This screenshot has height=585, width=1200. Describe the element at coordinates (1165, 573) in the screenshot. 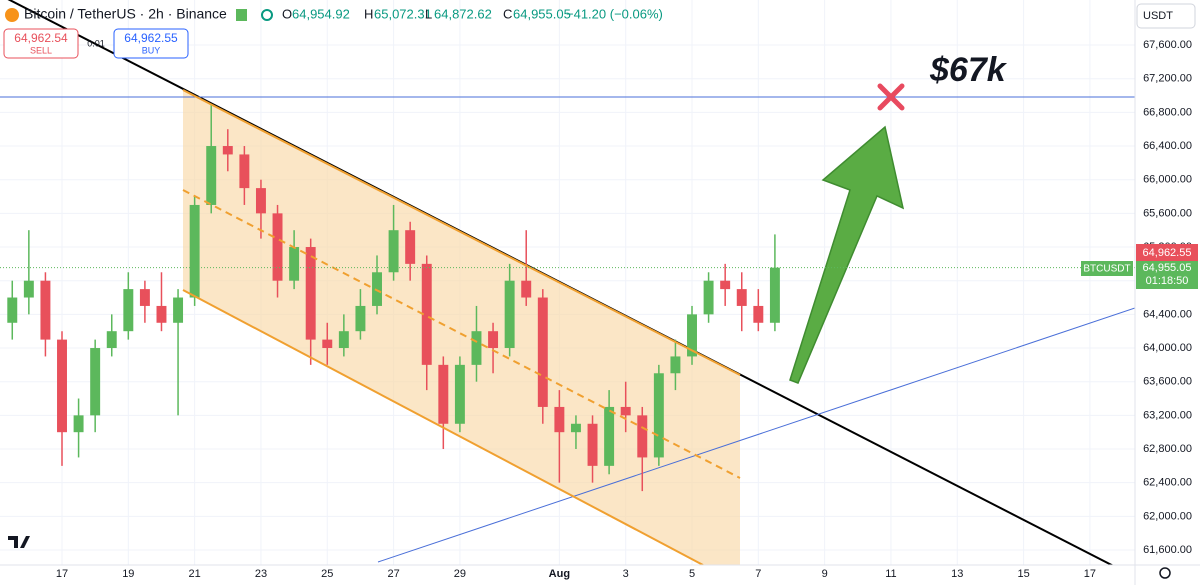

I see `settings-icon` at that location.